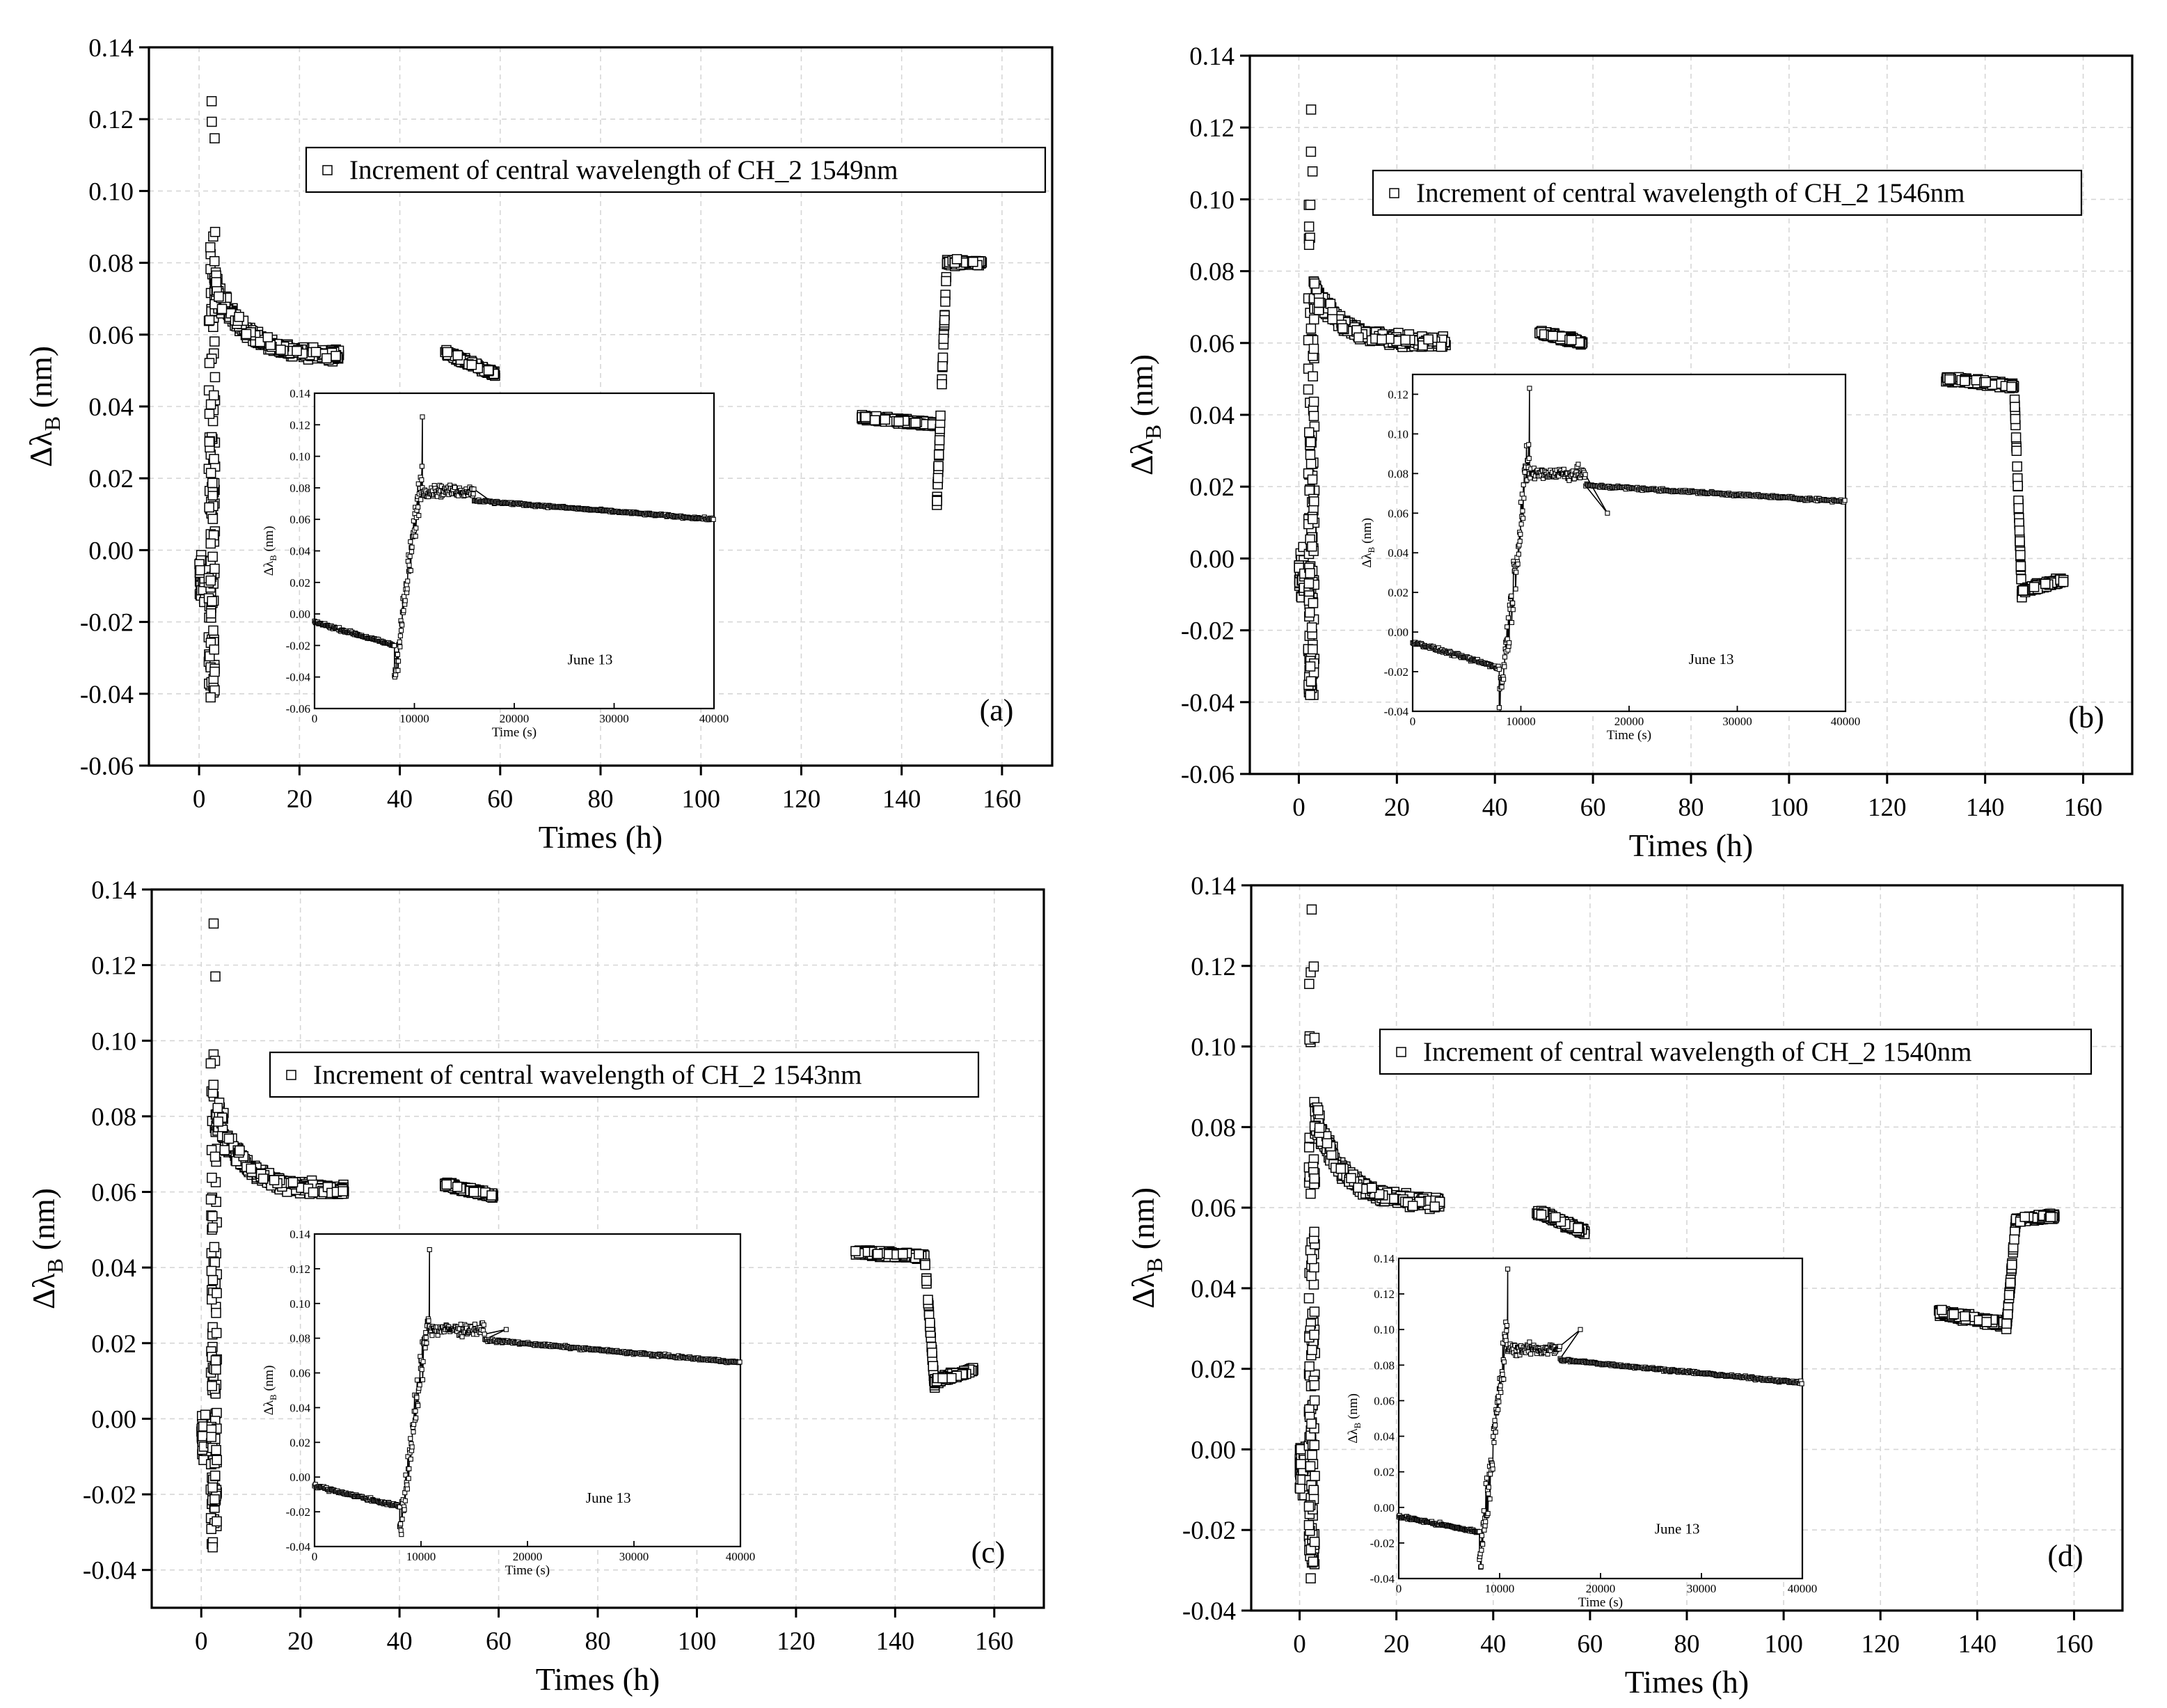  What do you see at coordinates (110, 1495) in the screenshot?
I see `y-tick-label: -0.02` at bounding box center [110, 1495].